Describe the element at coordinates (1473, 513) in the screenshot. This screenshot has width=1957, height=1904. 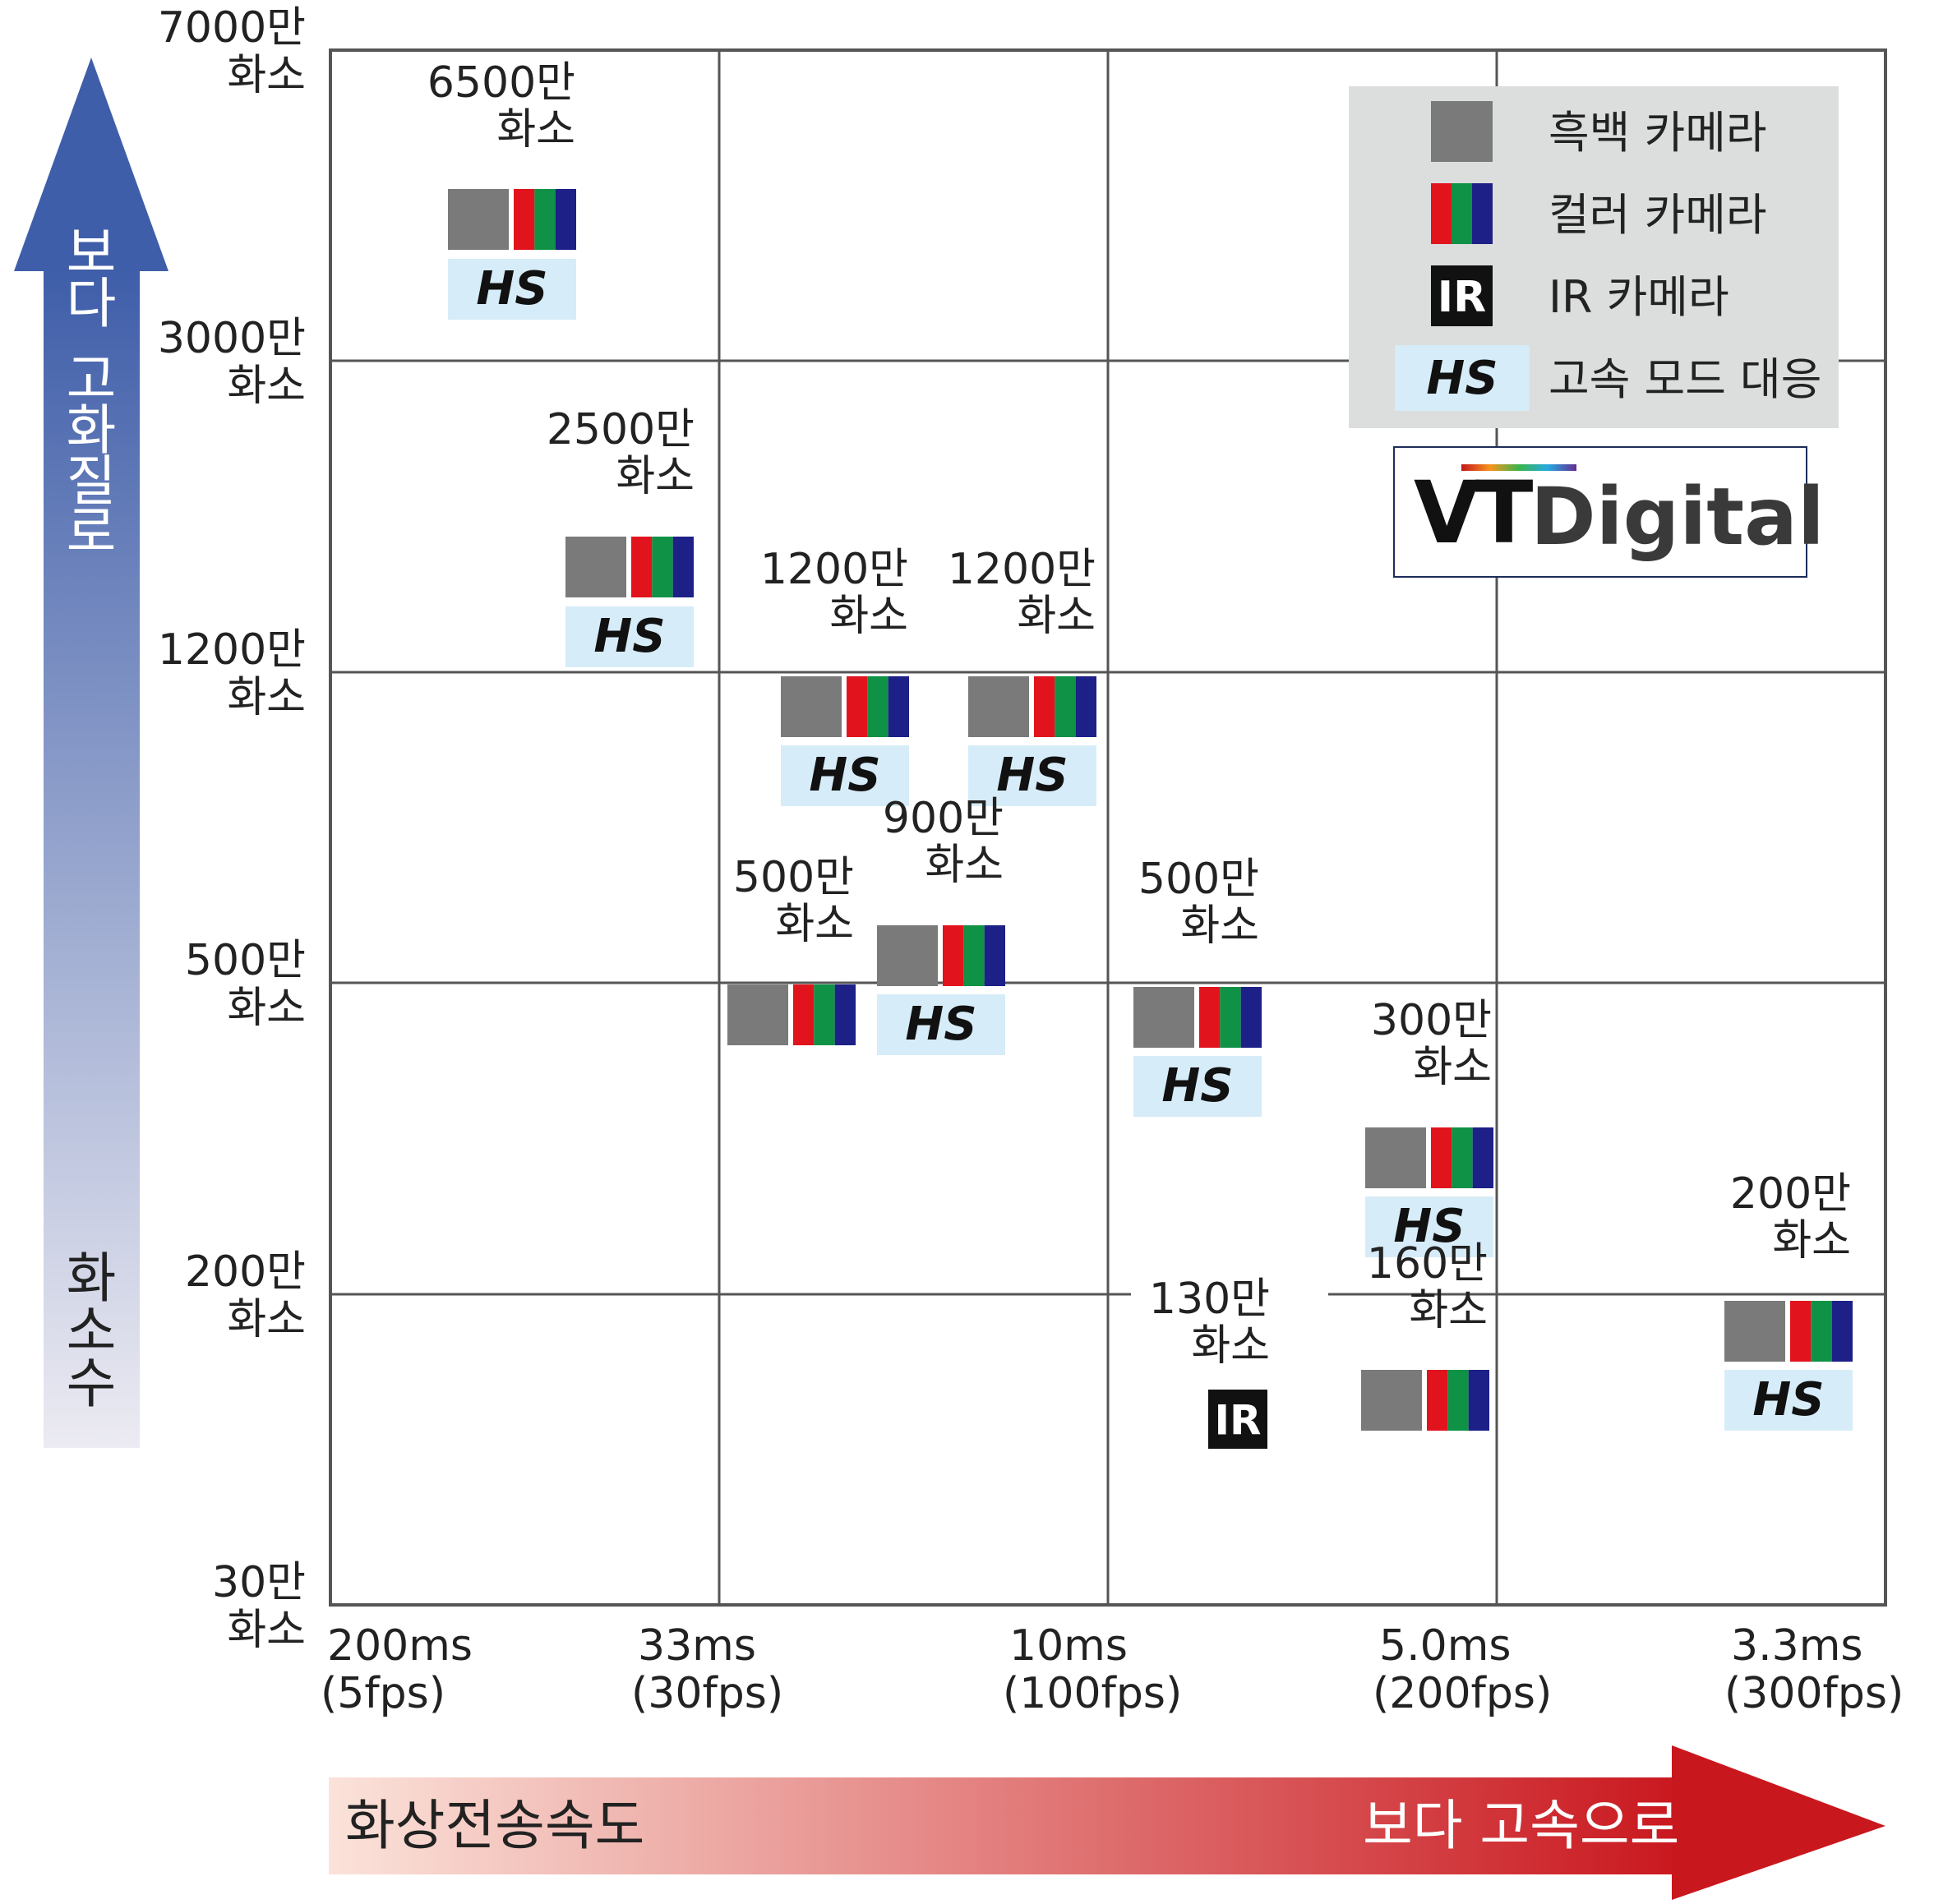
I see `logo-vt-text: VT` at that location.